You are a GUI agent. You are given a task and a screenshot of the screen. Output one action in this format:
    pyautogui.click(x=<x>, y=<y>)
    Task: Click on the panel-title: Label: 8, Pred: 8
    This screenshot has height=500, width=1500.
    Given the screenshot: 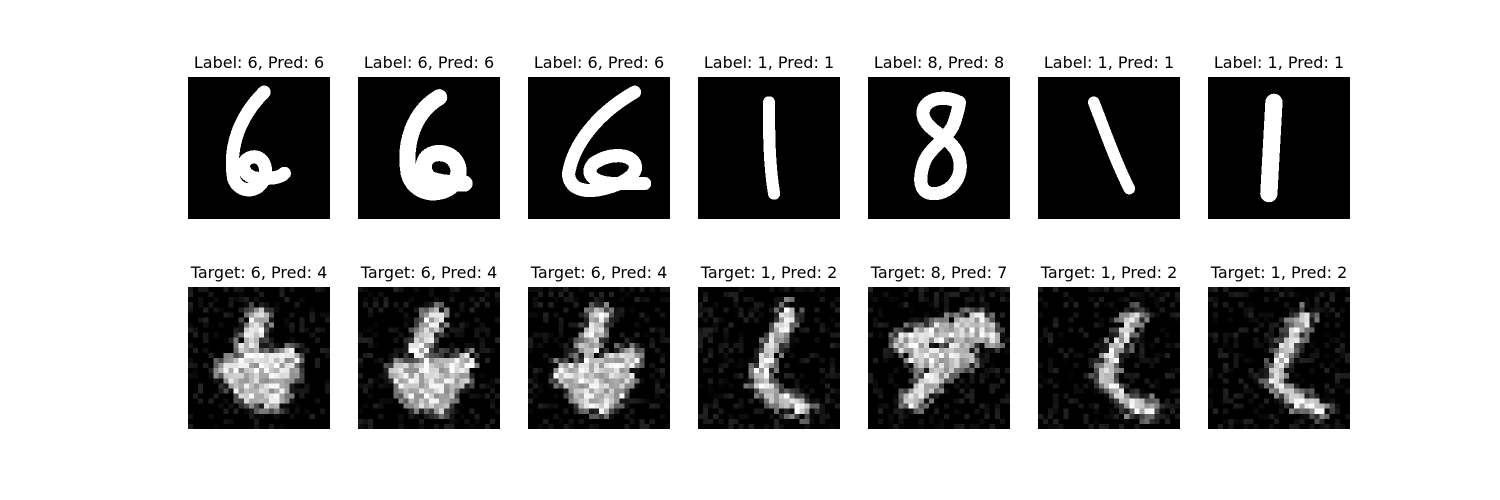 What is the action you would take?
    pyautogui.click(x=939, y=62)
    